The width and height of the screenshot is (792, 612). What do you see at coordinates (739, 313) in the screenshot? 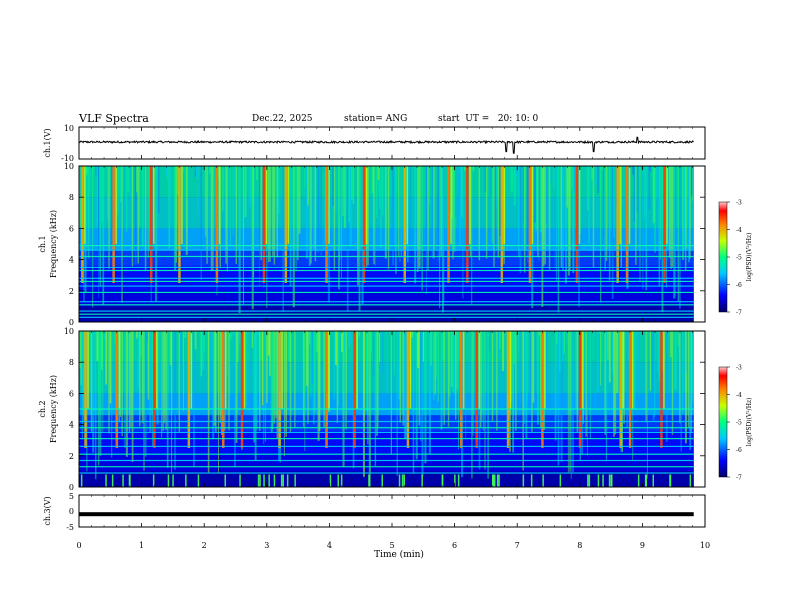
I see `ch1-cbar-tick--7: -7` at bounding box center [739, 313].